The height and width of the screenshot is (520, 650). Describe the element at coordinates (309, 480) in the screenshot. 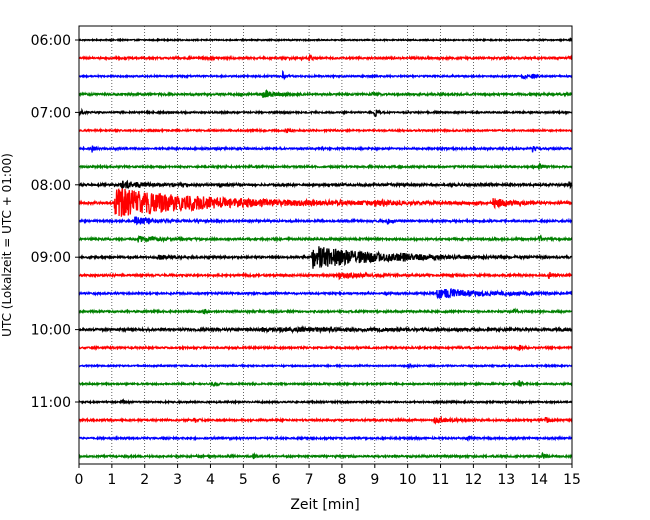

I see `x-tick-label: 7` at that location.